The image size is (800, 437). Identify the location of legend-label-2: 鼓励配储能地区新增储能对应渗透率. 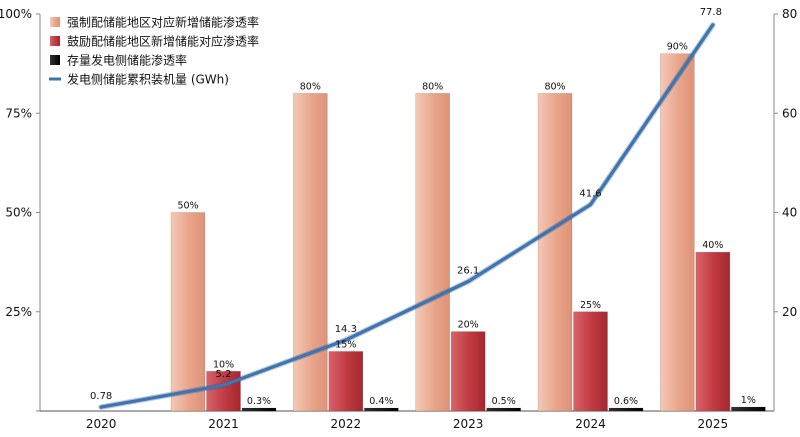
(163, 41).